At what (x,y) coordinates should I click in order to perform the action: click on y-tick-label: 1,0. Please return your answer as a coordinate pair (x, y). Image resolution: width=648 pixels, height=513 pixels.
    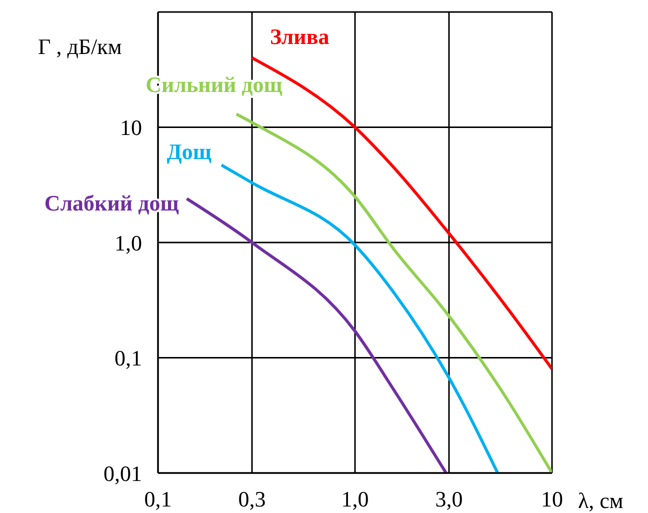
    Looking at the image, I should click on (128, 243).